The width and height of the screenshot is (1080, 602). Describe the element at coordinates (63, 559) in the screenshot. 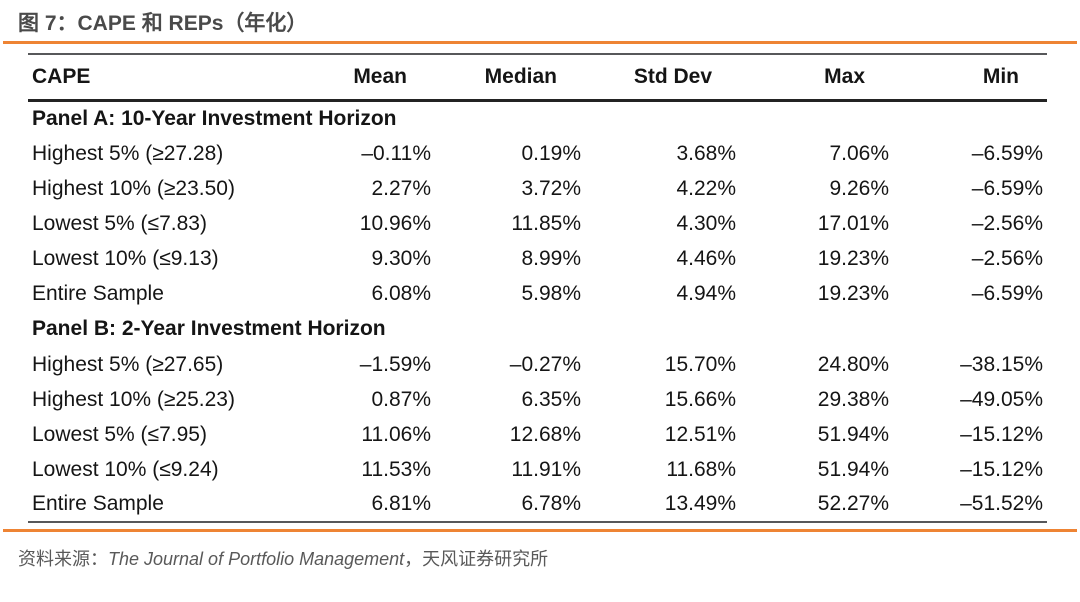

I see `source-prefix: 资料来源：` at that location.